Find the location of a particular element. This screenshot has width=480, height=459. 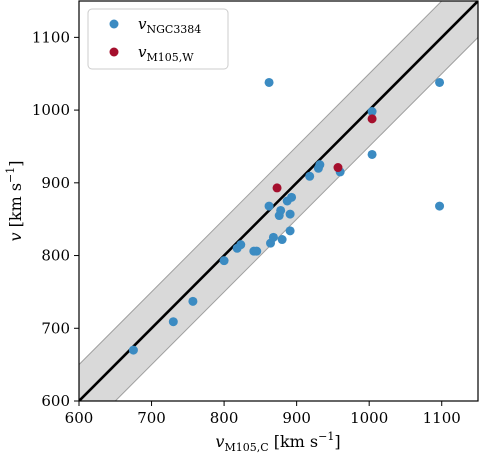

y-tick-label-5: 1100 is located at coordinates (51, 37).